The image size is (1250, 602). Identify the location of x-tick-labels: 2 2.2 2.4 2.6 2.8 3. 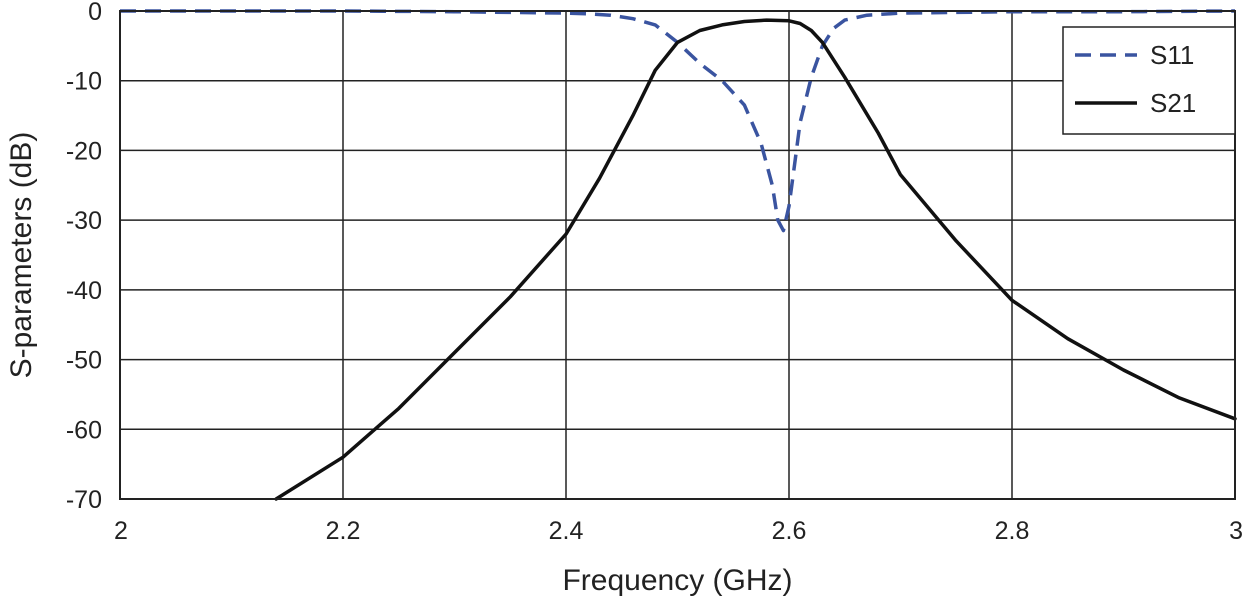
(678, 531).